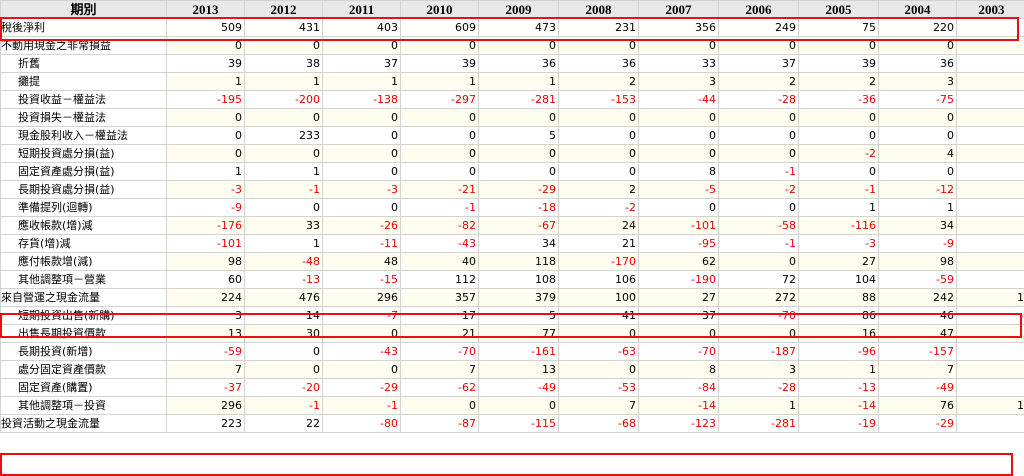 This screenshot has height=476, width=1024. What do you see at coordinates (205, 9) in the screenshot?
I see `header-year: 2013` at bounding box center [205, 9].